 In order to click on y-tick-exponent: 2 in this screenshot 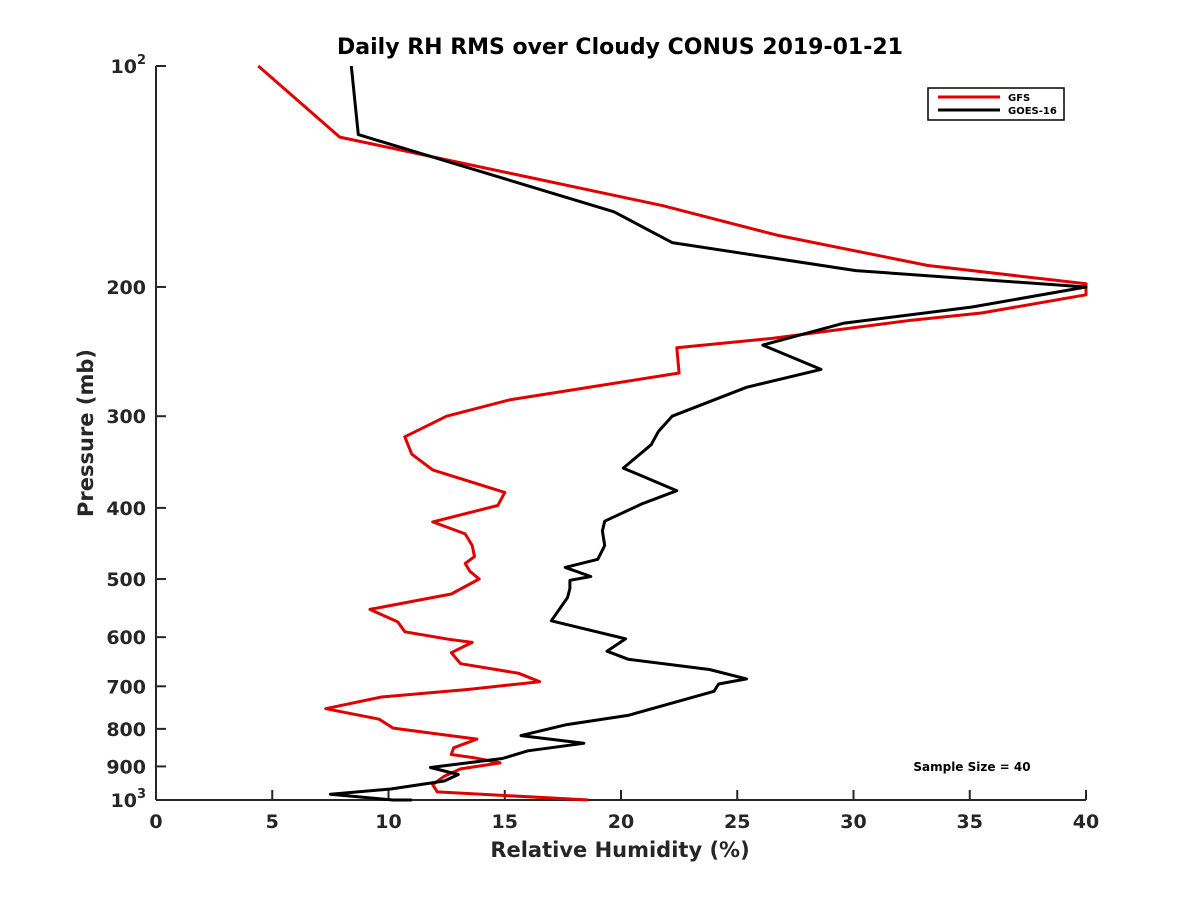, I will do `click(141, 60)`.